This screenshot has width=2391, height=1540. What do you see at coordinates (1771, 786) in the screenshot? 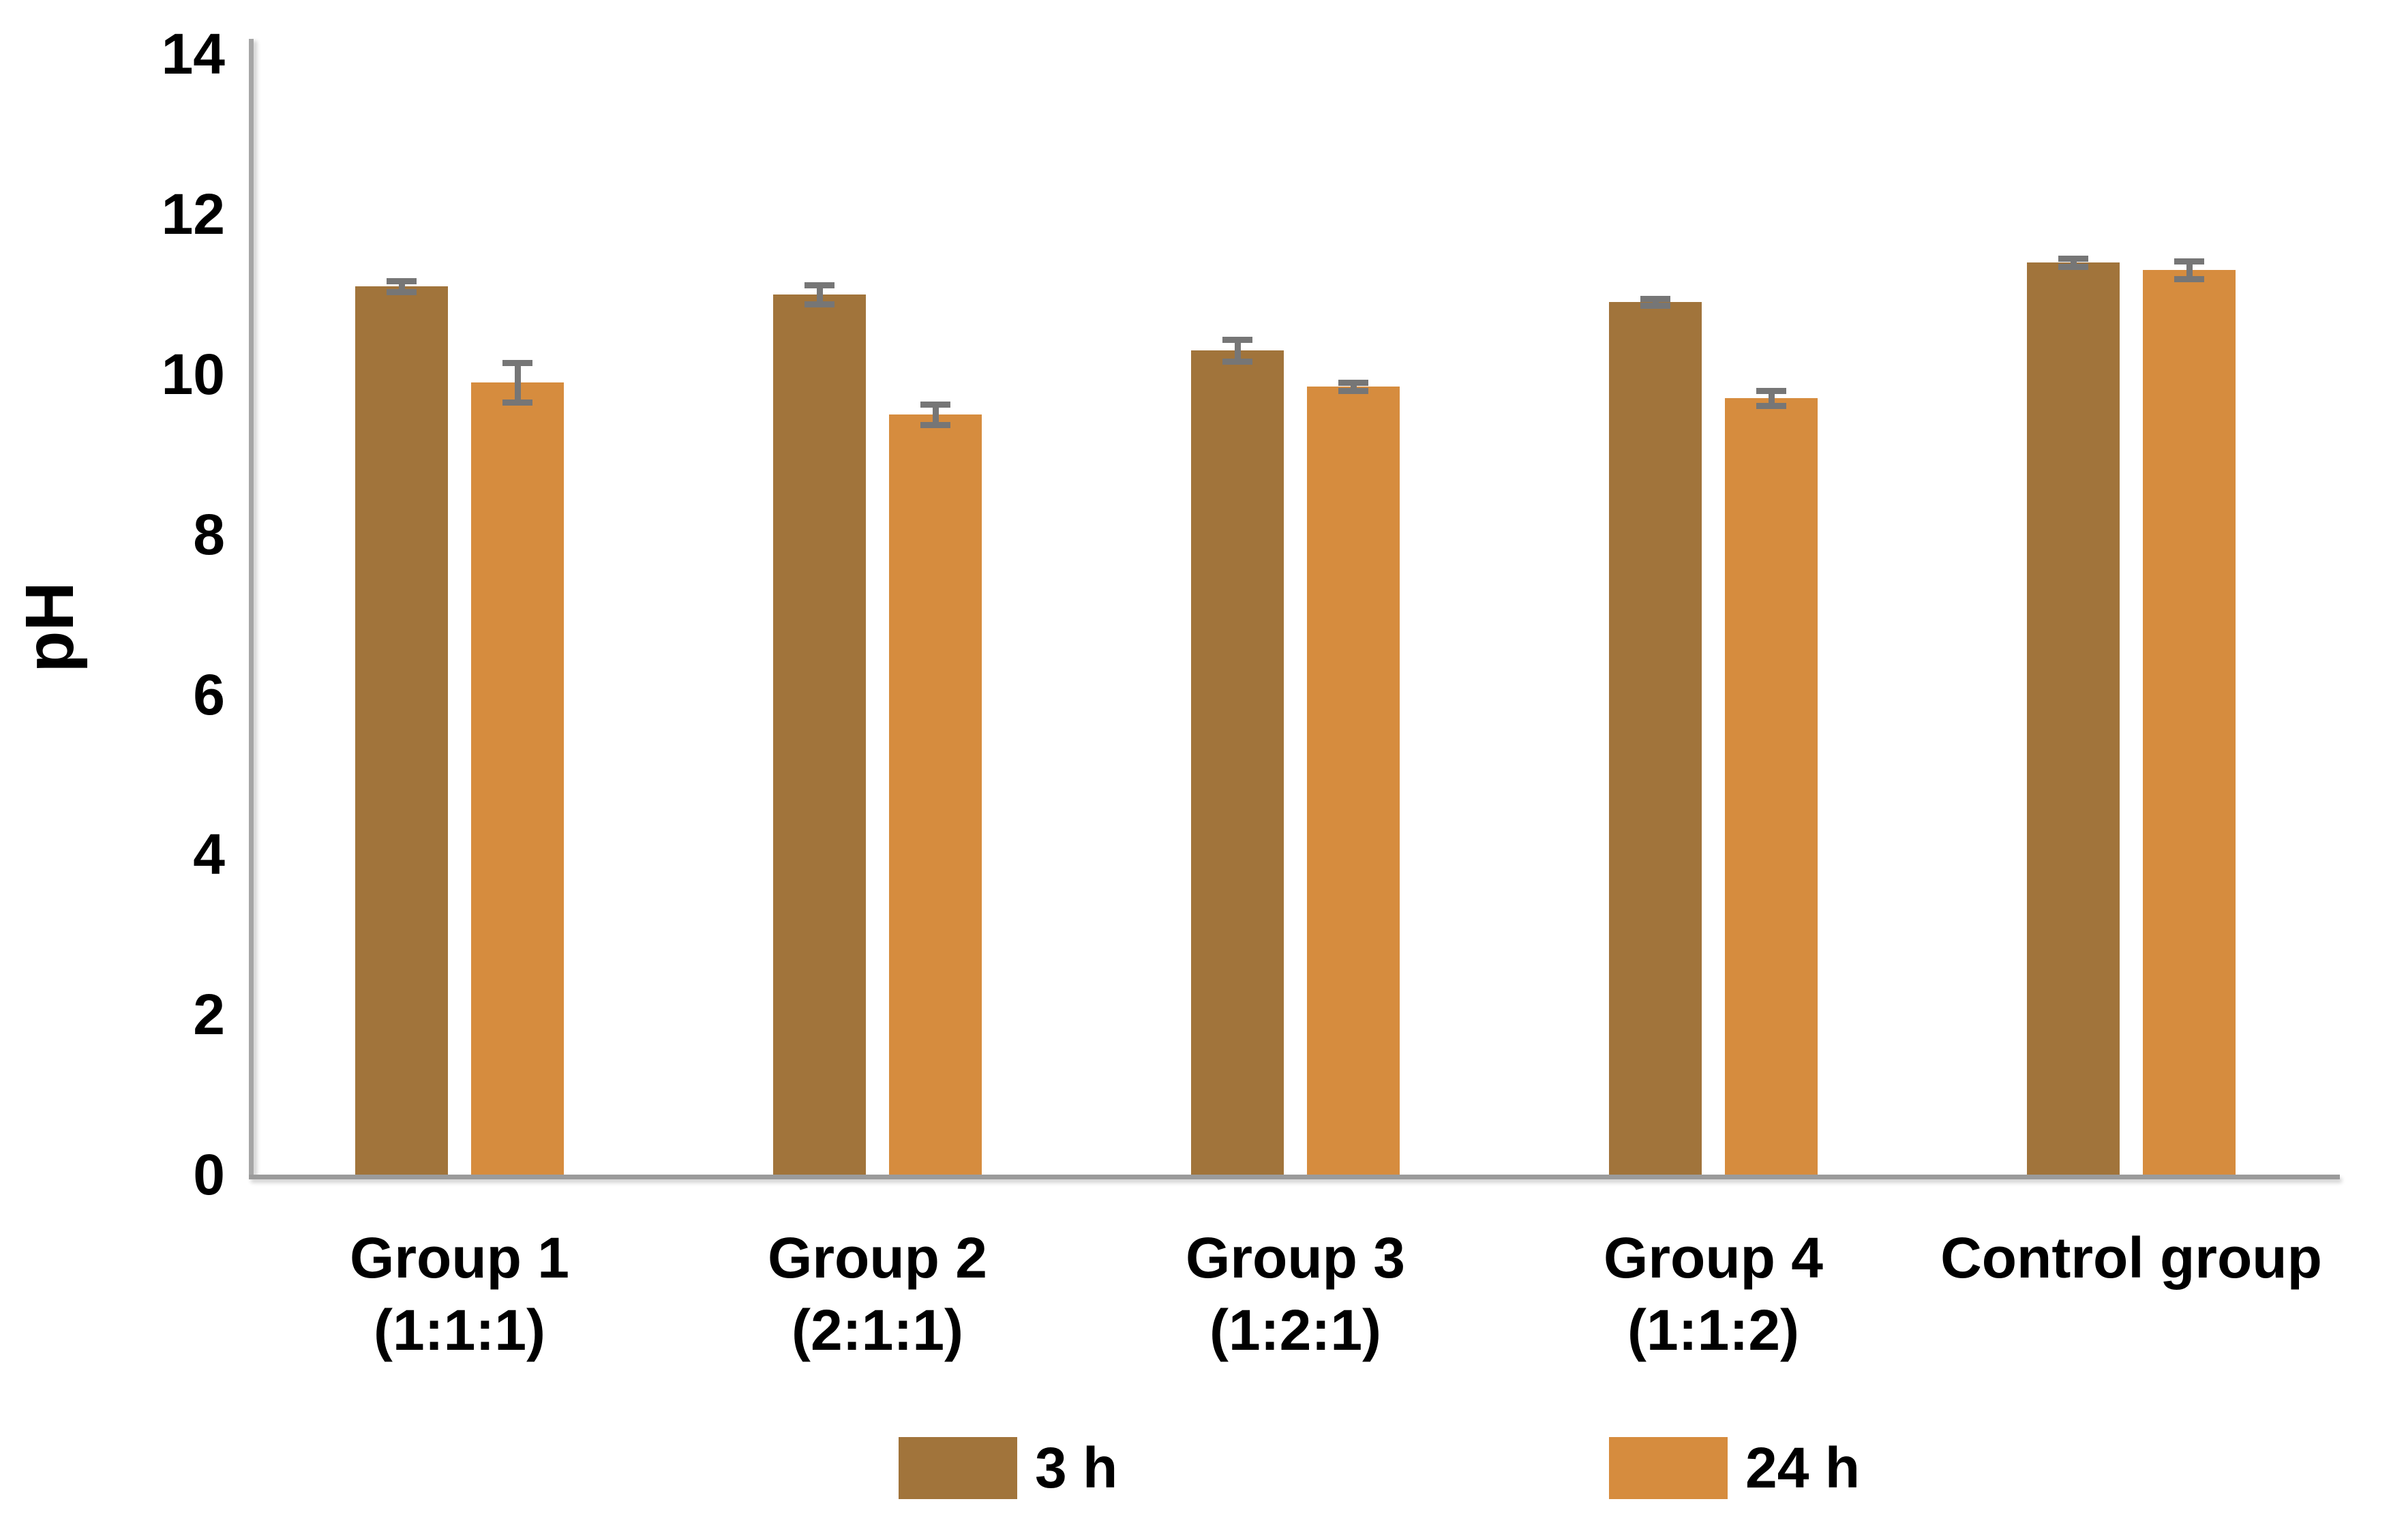
I see `bar-24h-group4` at bounding box center [1771, 786].